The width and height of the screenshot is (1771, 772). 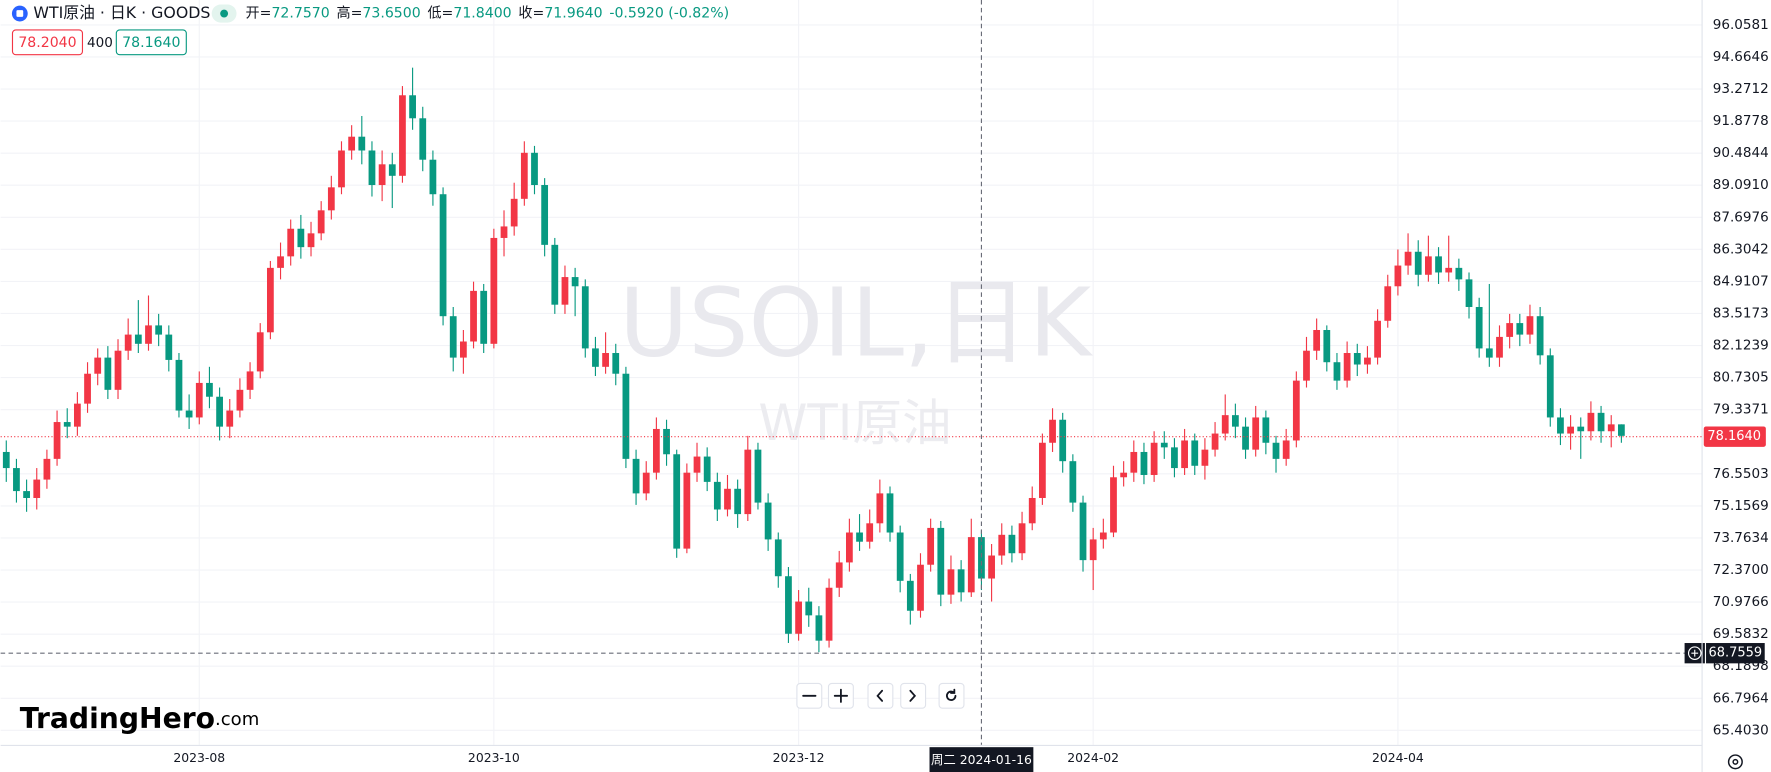 I want to click on logo: TradingHero.com, so click(x=139, y=718).